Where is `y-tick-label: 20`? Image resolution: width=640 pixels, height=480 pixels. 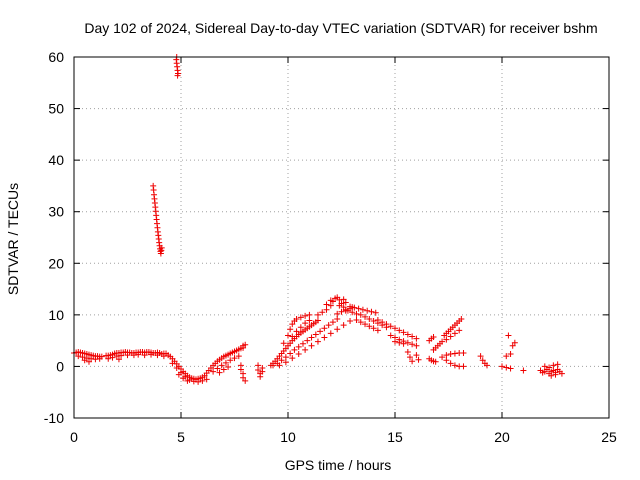
y-tick-label: 20 is located at coordinates (56, 263).